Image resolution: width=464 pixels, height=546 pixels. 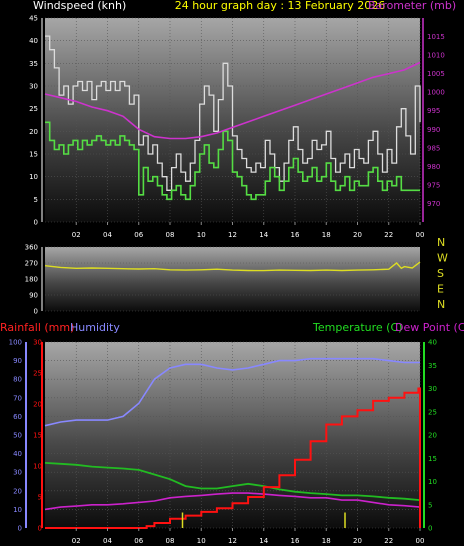 I want to click on barometer-tick-label: 1000, so click(x=436, y=93).